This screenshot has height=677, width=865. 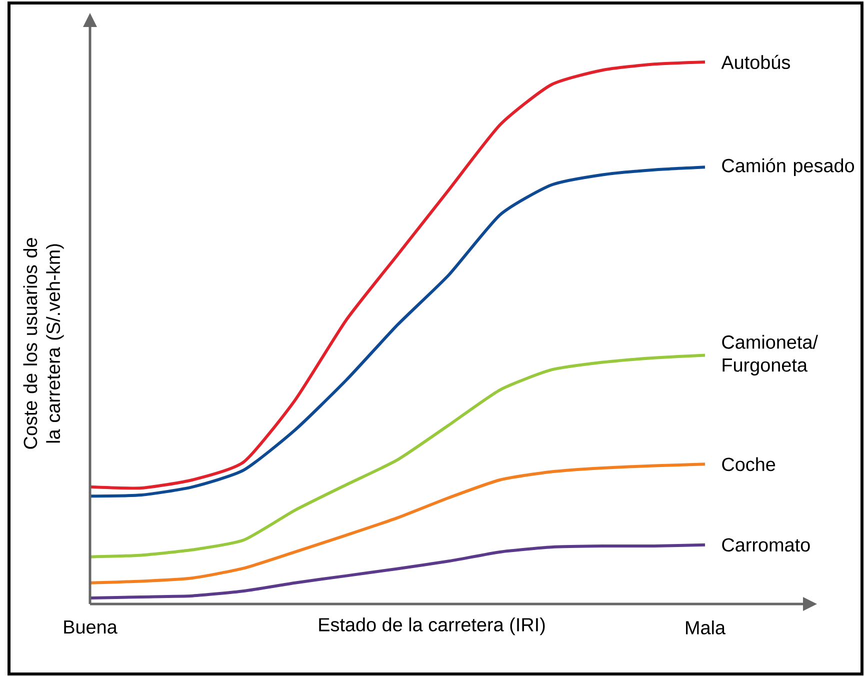 What do you see at coordinates (766, 545) in the screenshot?
I see `series-label: Carromato` at bounding box center [766, 545].